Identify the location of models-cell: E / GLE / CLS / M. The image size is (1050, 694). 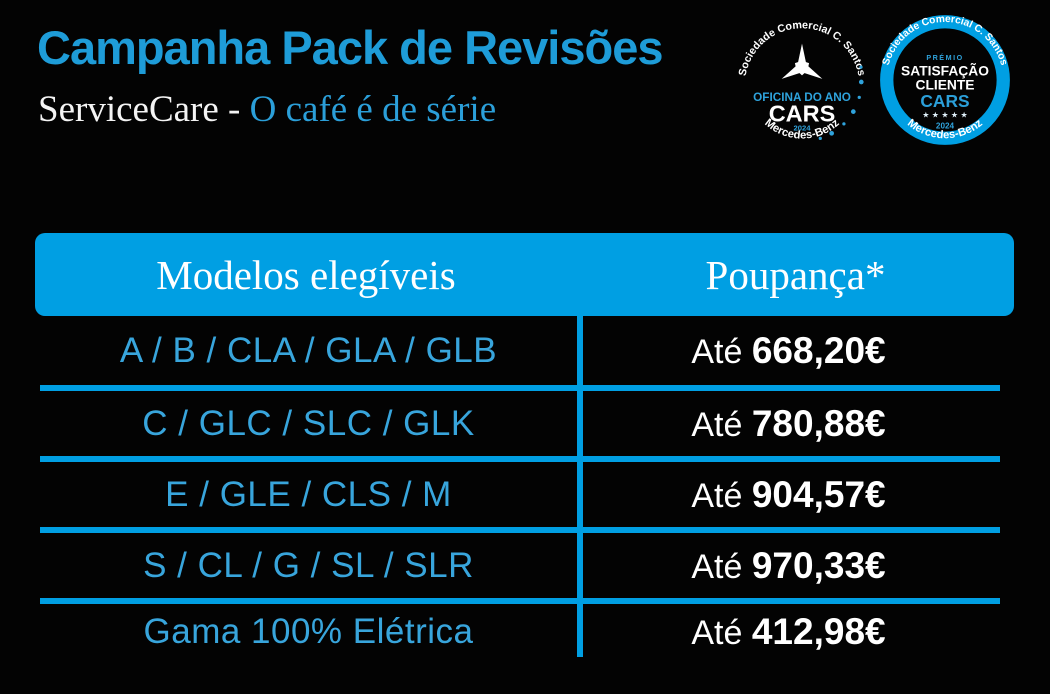
(308, 494).